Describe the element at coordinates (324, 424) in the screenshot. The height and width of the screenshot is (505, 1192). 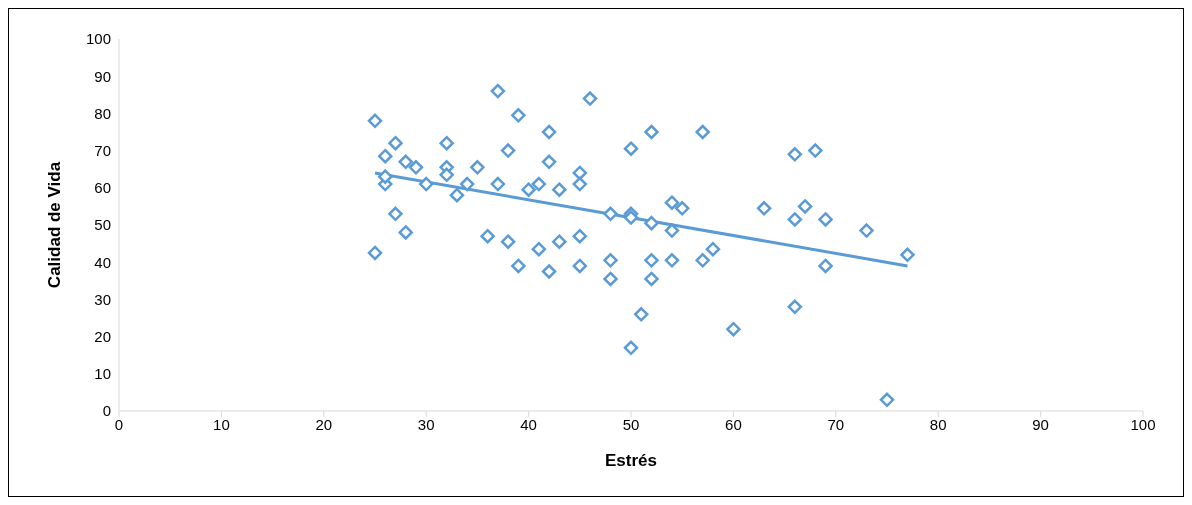
I see `x-tick-label: 20` at that location.